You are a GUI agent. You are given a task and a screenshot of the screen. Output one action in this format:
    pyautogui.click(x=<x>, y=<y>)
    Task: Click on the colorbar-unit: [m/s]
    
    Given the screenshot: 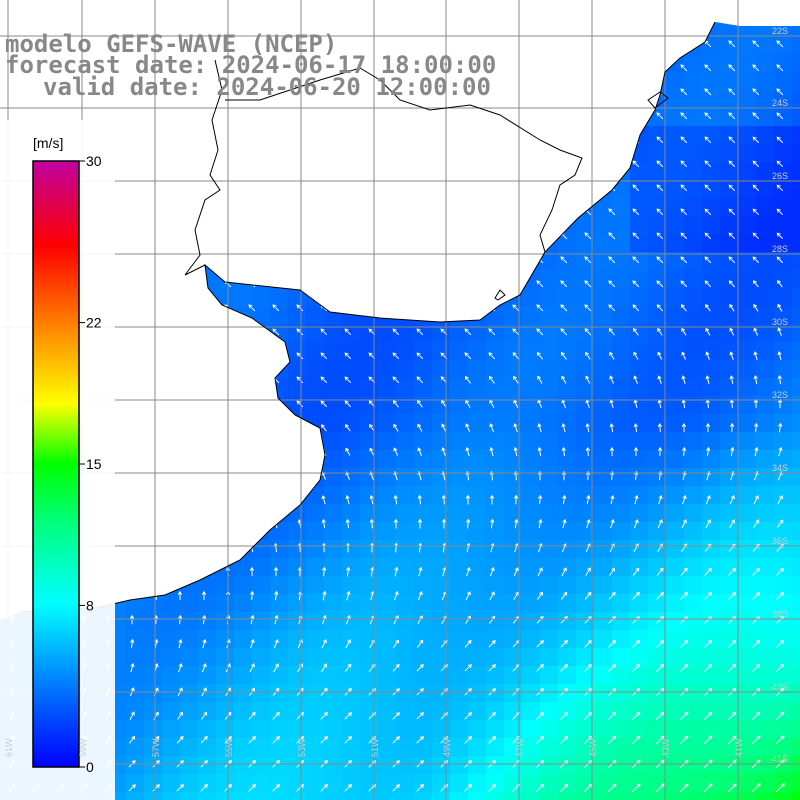 What is the action you would take?
    pyautogui.click(x=48, y=143)
    